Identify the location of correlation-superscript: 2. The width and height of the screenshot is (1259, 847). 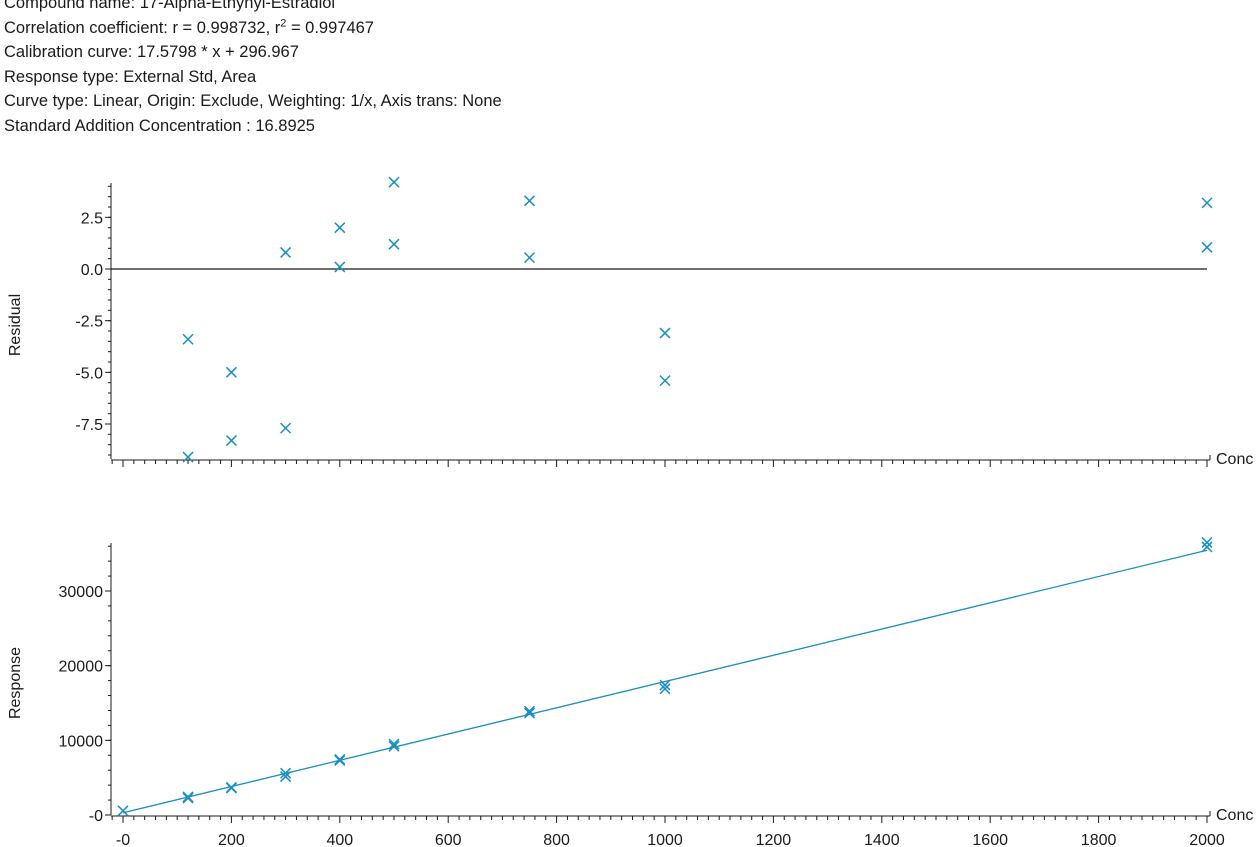
(283, 23).